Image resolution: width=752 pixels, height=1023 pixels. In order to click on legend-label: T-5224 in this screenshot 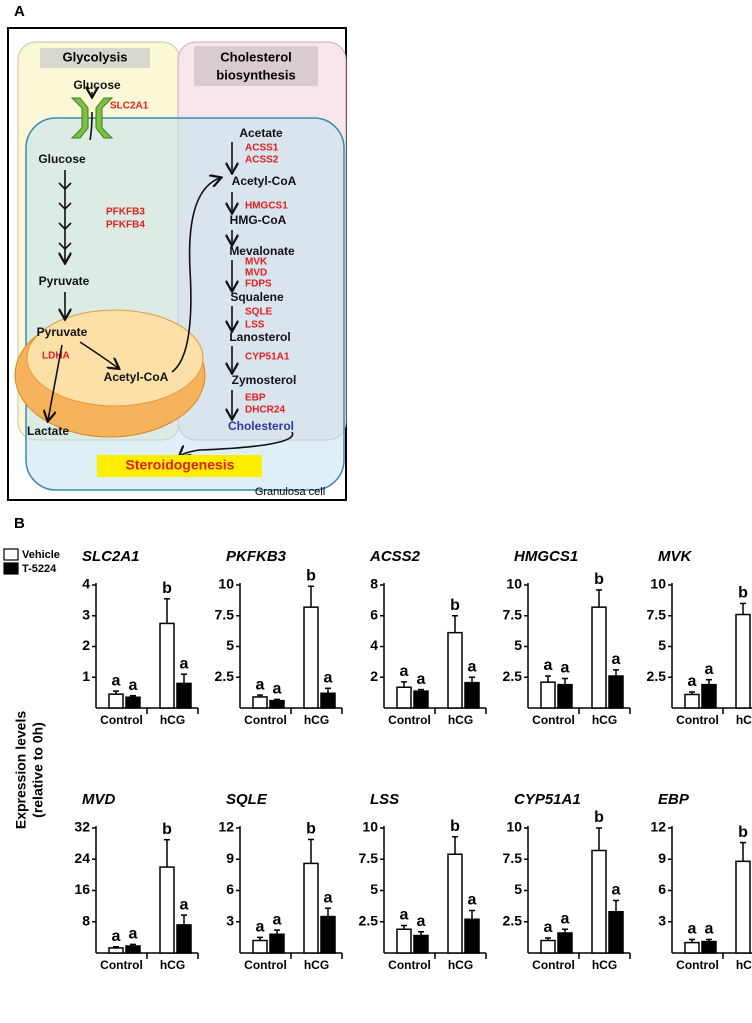, I will do `click(39, 569)`.